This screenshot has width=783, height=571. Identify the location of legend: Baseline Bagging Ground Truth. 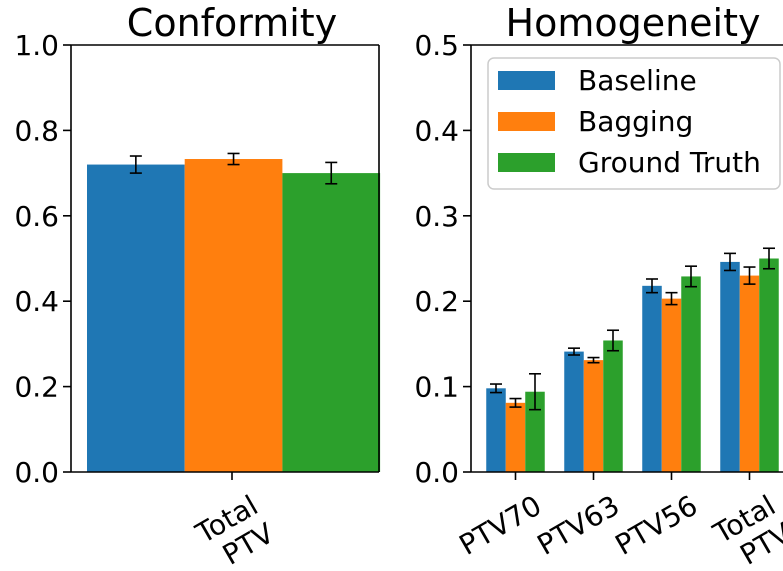
(634, 123).